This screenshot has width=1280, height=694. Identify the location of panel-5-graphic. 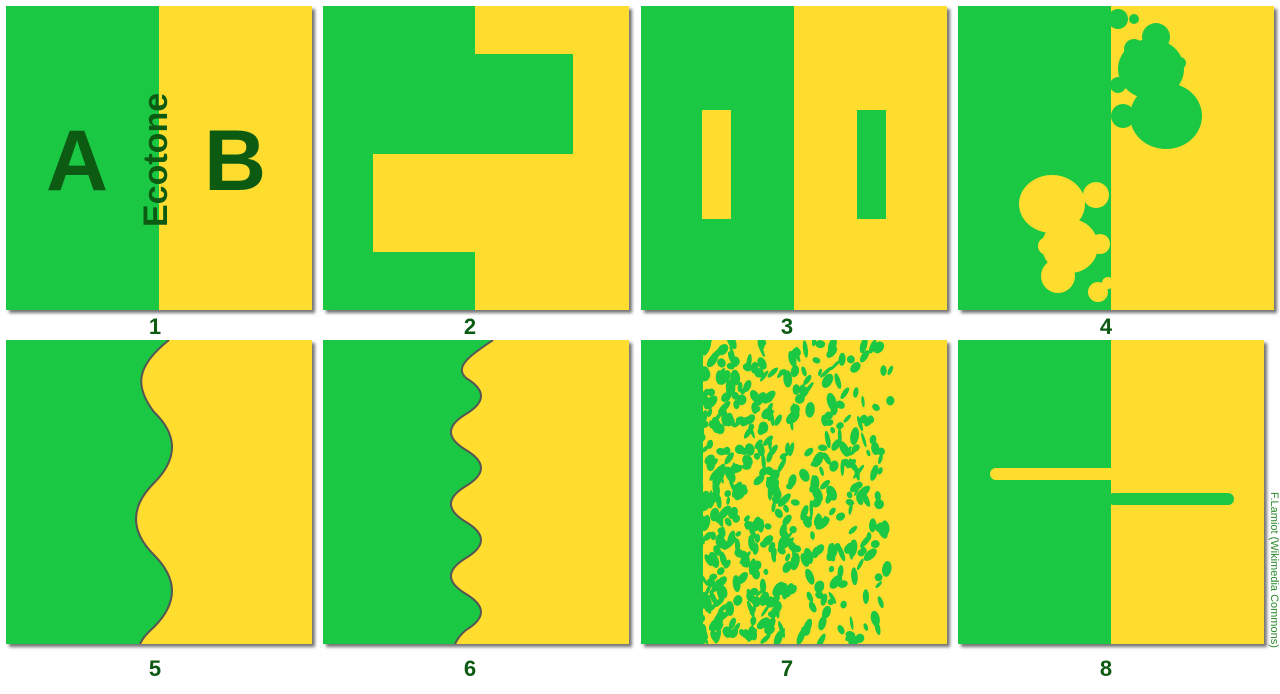
(159, 492).